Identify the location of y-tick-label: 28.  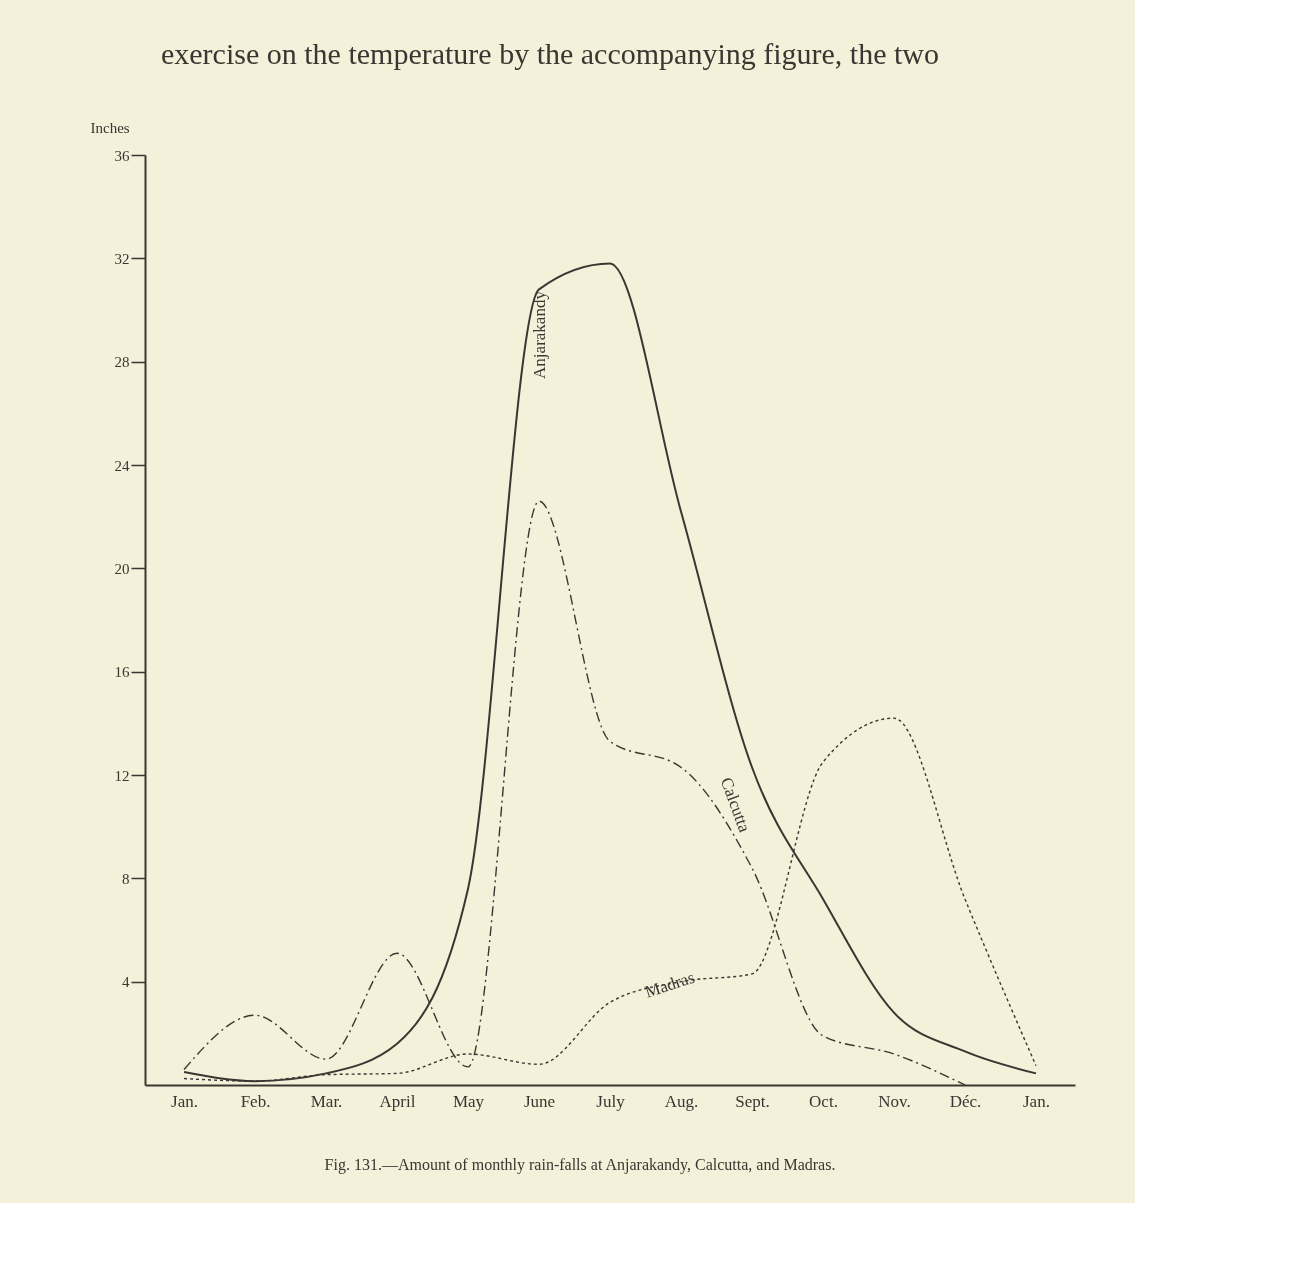
(122, 362).